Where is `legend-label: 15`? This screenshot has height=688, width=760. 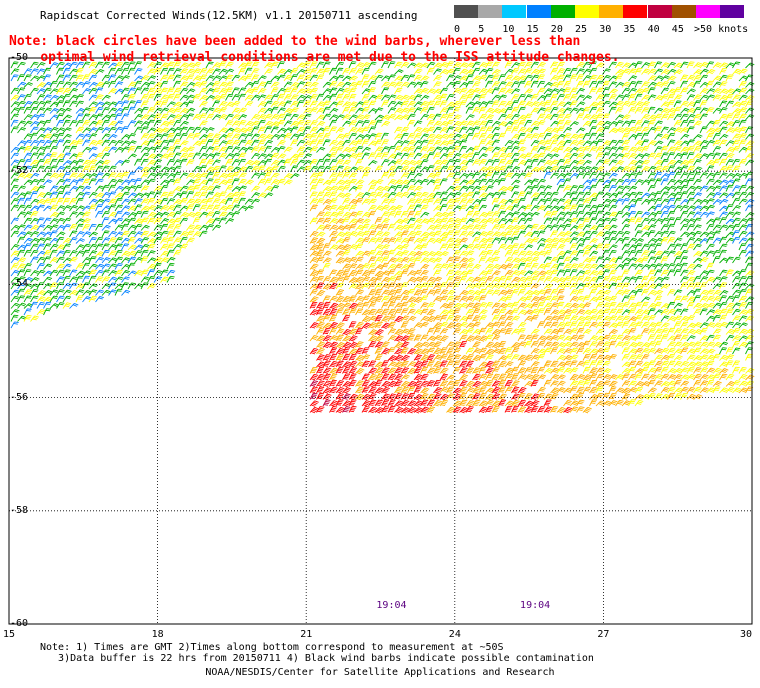
legend-label: 15 is located at coordinates (532, 29).